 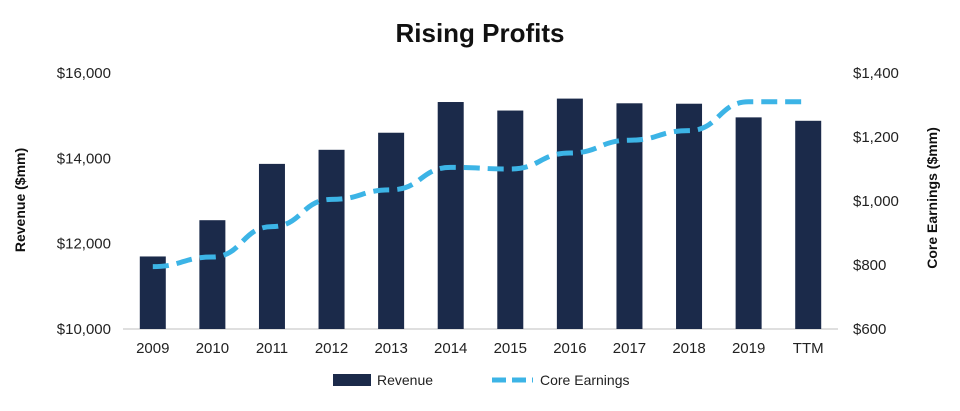 What do you see at coordinates (569, 348) in the screenshot?
I see `x-tick-label: 2016` at bounding box center [569, 348].